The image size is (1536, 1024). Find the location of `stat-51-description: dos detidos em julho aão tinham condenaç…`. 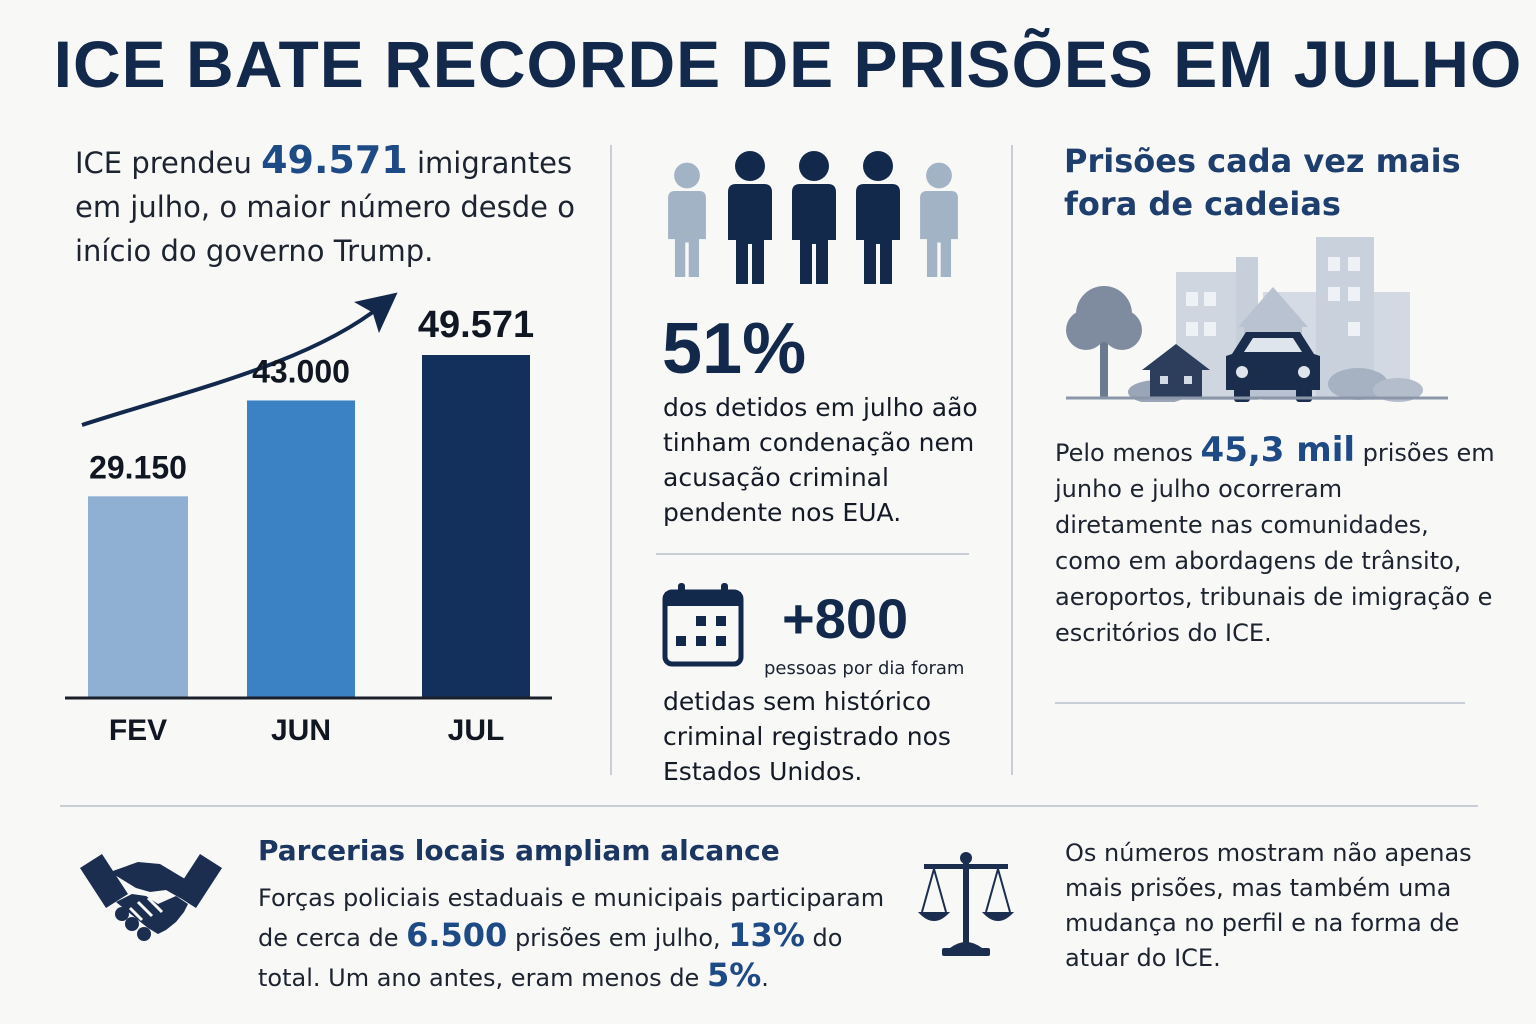

stat-51-description: dos detidos em julho aão tinham condenaç… is located at coordinates (820, 460).